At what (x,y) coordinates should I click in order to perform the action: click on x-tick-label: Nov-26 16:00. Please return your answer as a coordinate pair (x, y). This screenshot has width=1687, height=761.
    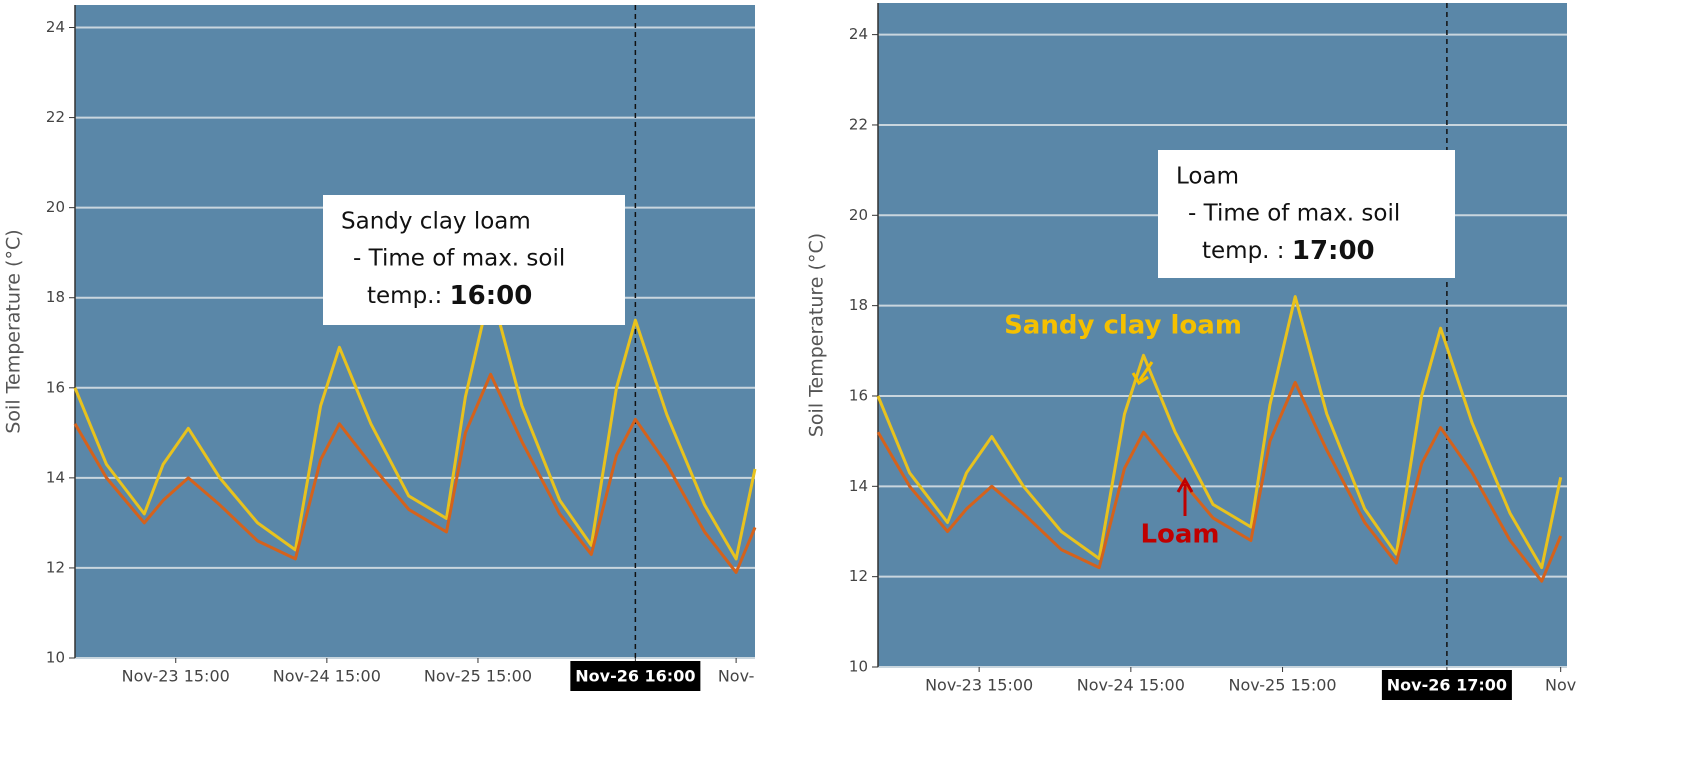
    Looking at the image, I should click on (635, 676).